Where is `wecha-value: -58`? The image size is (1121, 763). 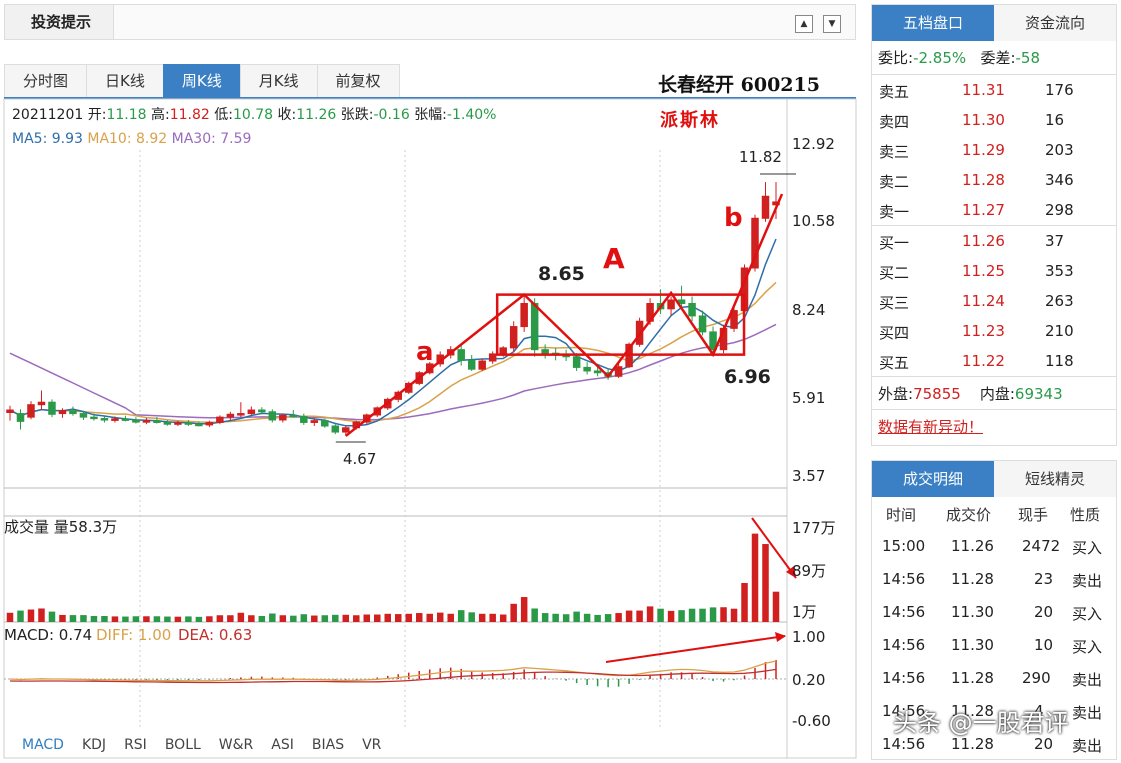 wecha-value: -58 is located at coordinates (1028, 58).